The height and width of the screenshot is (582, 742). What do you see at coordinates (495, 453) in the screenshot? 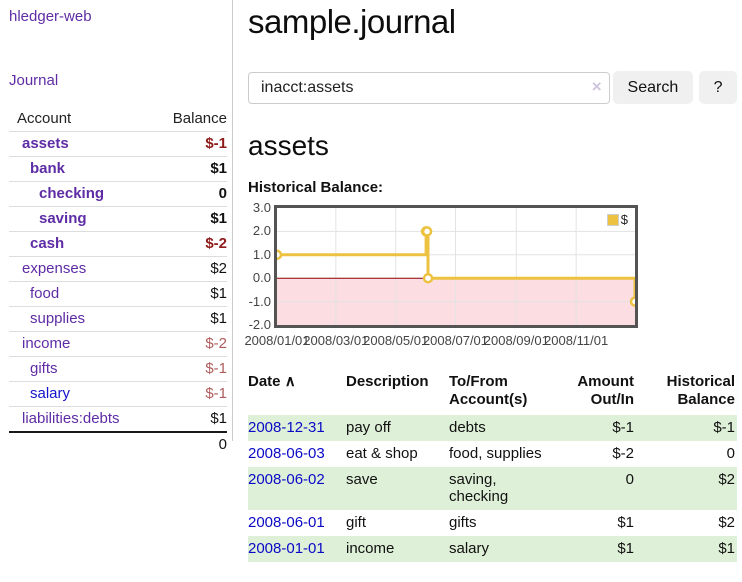
I see `transaction-accounts: food, supplies` at bounding box center [495, 453].